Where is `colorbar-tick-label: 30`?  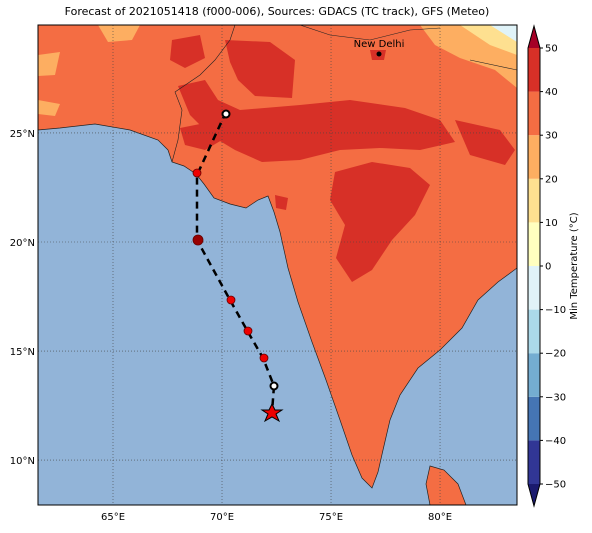
colorbar-tick-label: 30 is located at coordinates (551, 136).